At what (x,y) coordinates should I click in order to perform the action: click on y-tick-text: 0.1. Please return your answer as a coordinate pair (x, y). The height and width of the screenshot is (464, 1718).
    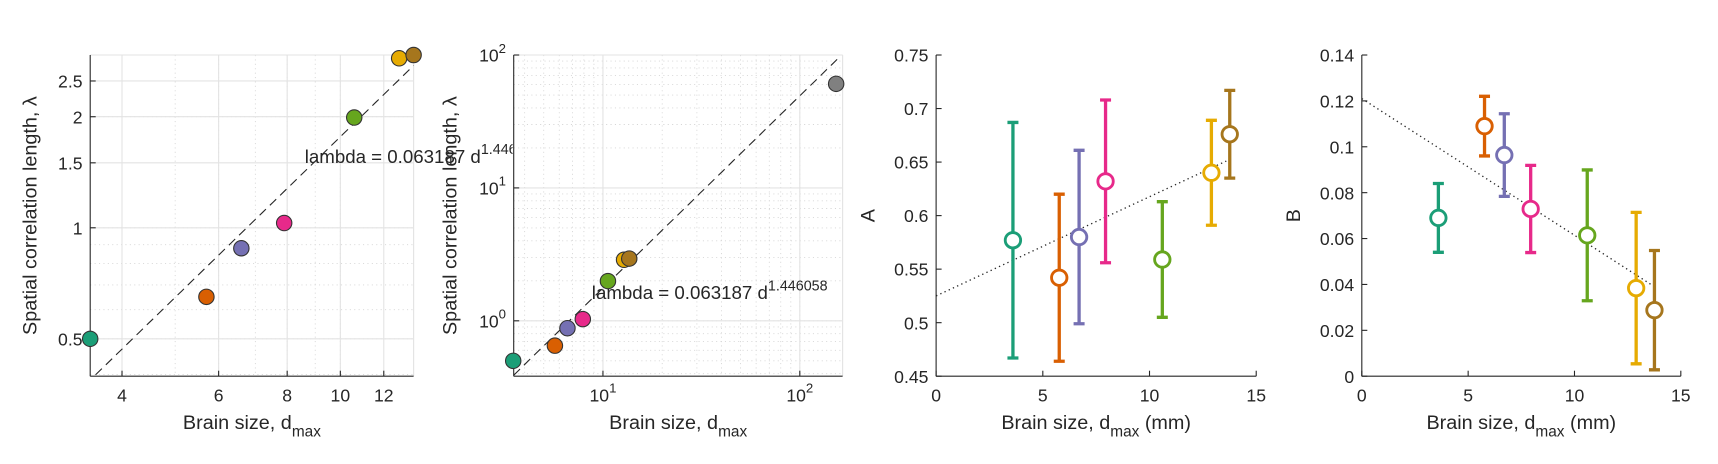
    Looking at the image, I should click on (1342, 147).